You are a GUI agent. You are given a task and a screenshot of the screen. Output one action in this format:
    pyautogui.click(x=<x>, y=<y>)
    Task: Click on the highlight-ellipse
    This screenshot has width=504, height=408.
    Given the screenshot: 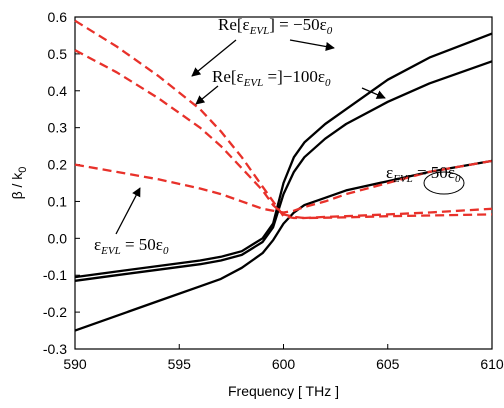 What is the action you would take?
    pyautogui.click(x=444, y=183)
    